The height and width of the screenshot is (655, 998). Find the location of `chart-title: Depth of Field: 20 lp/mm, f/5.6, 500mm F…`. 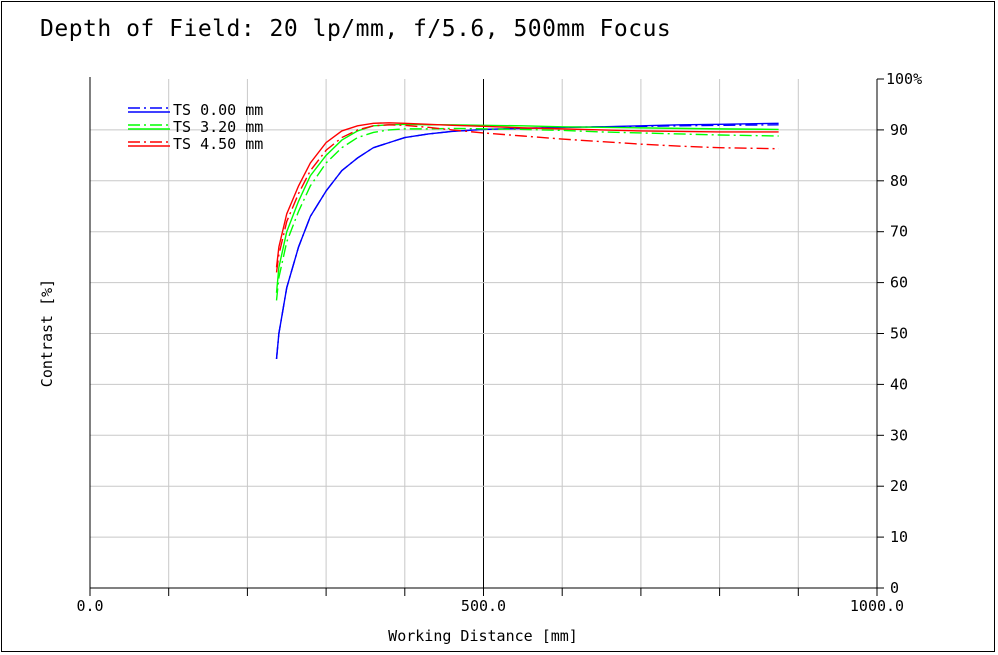

chart-title: Depth of Field: 20 lp/mm, f/5.6, 500mm F… is located at coordinates (356, 29).